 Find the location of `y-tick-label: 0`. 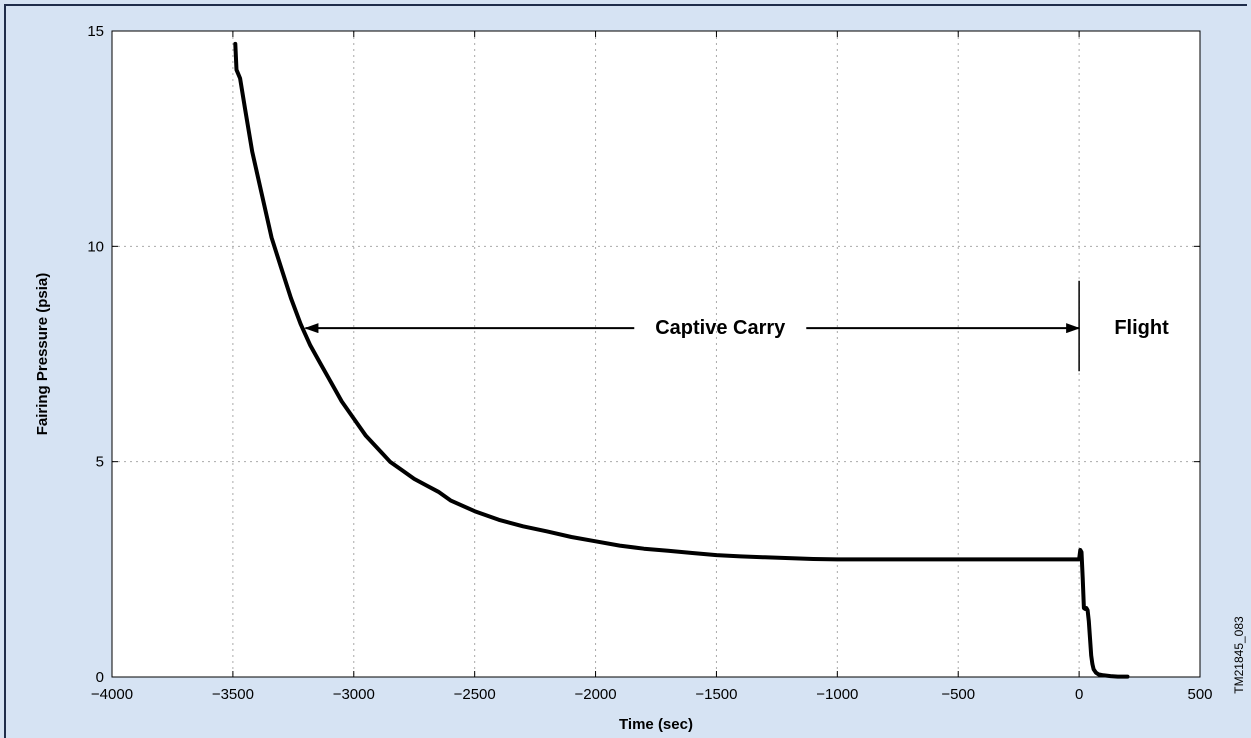

y-tick-label: 0 is located at coordinates (100, 677).